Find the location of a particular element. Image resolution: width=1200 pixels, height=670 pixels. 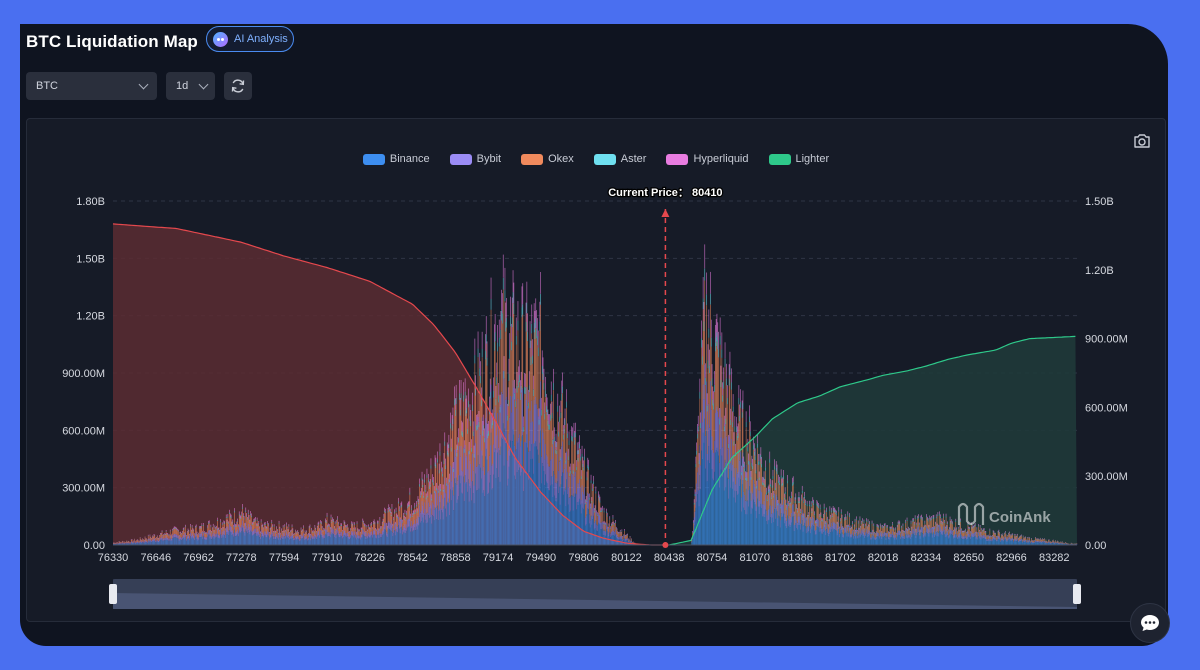

ai-analysis-button: AI Analysis is located at coordinates (250, 39).